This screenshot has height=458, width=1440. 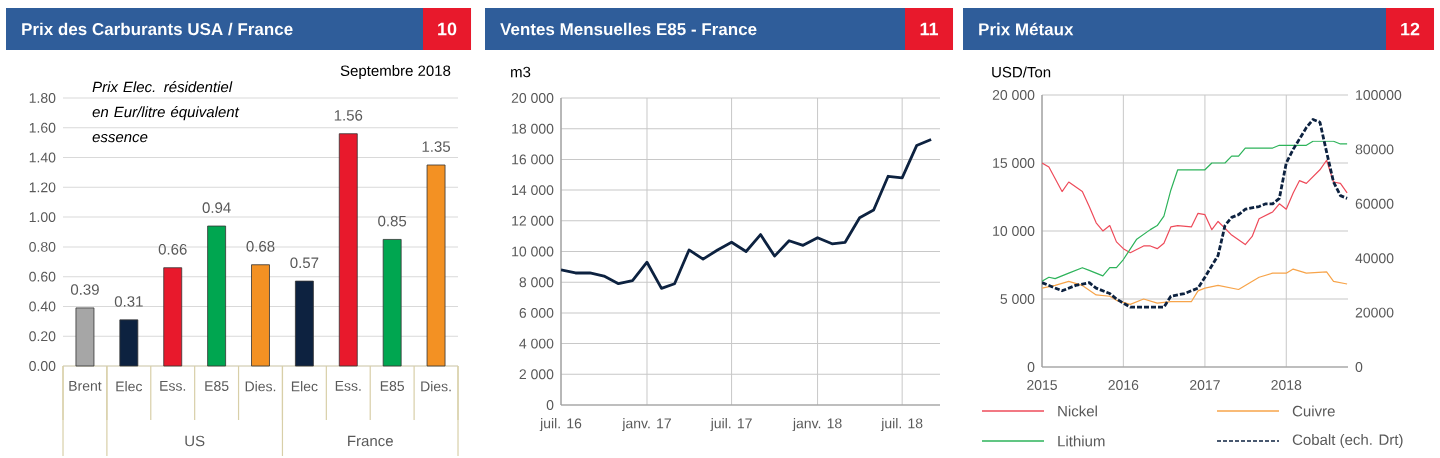 I want to click on data-label: 0.66, so click(x=172, y=249).